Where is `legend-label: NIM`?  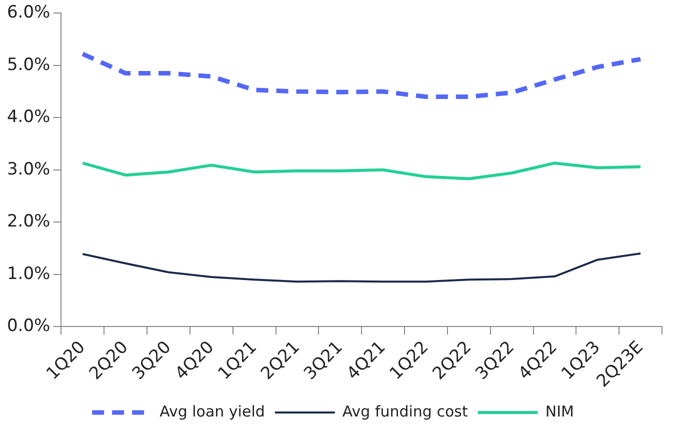
legend-label: NIM is located at coordinates (559, 411).